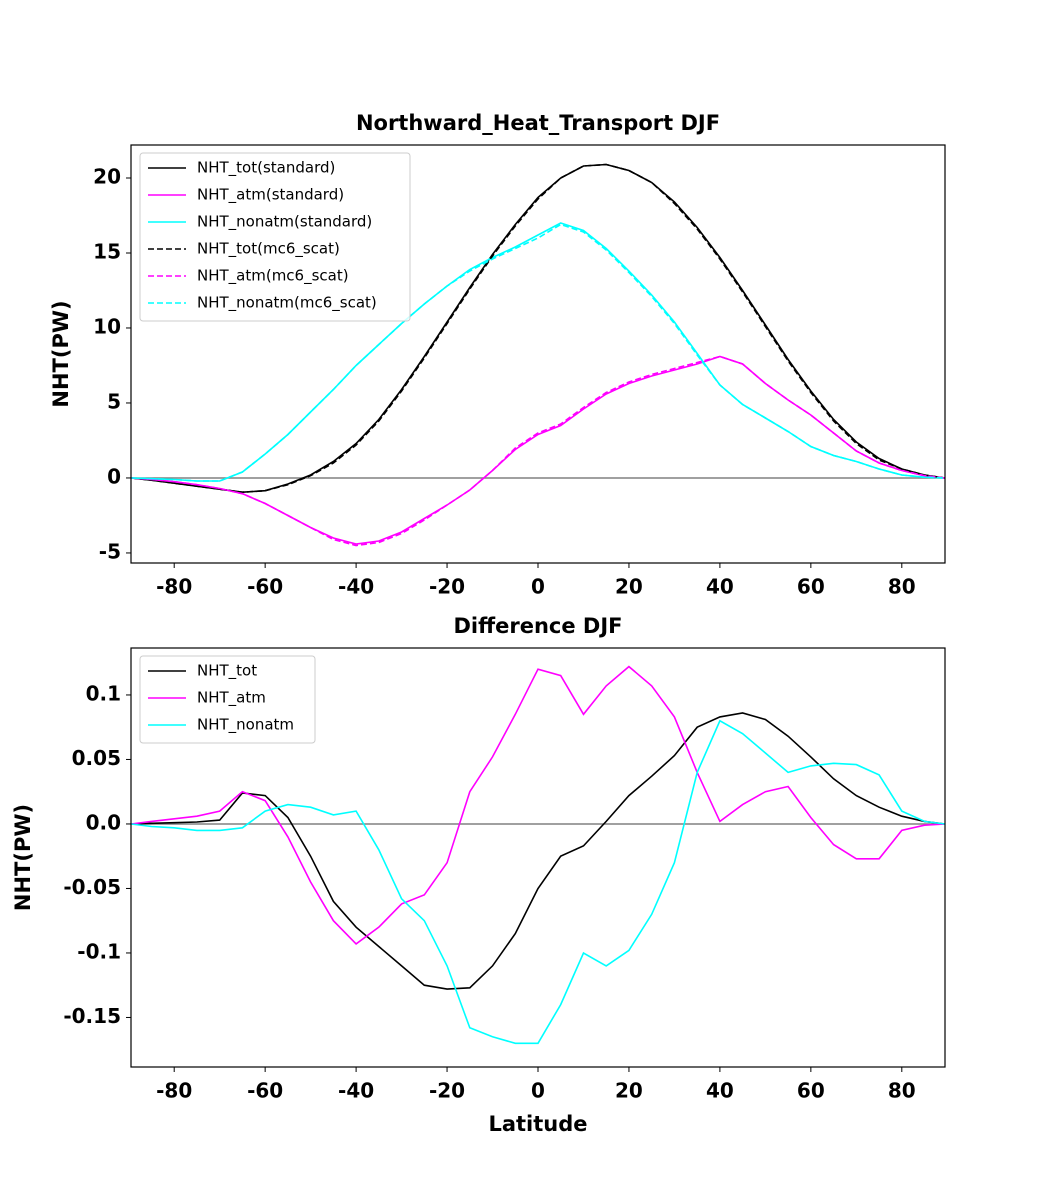 This screenshot has height=1200, width=1050. I want to click on legend-label: NHT_tot(standard), so click(266, 168).